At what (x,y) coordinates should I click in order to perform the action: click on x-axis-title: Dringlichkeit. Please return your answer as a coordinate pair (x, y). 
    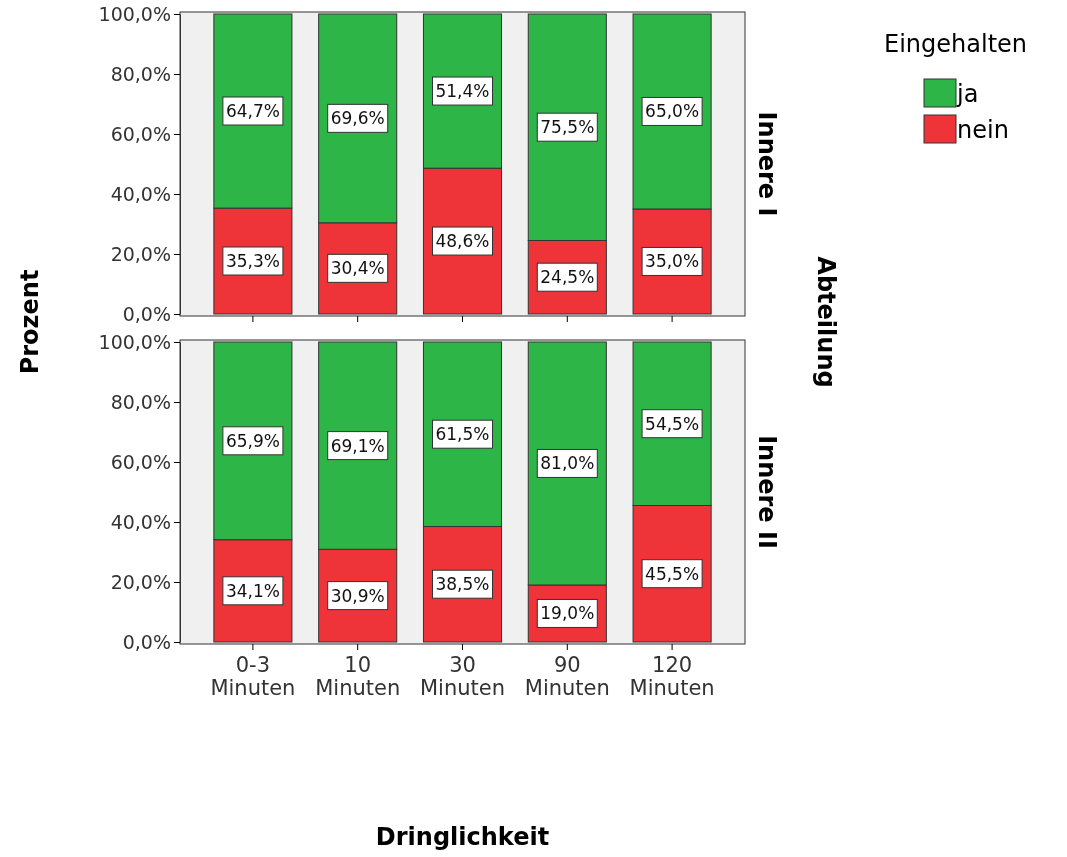
    Looking at the image, I should click on (462, 837).